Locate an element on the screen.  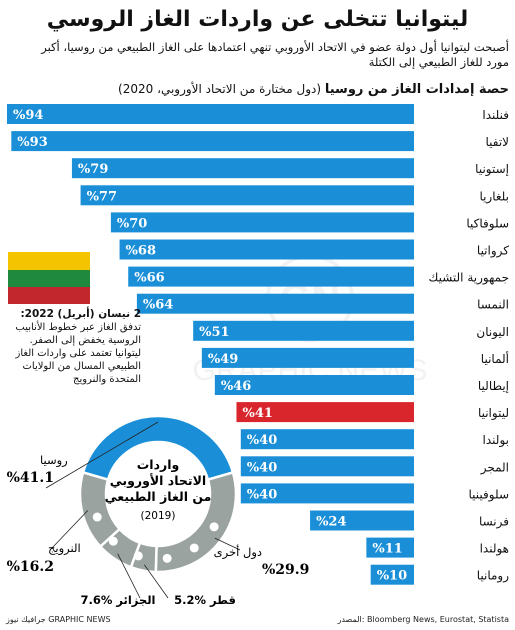
bar-value-label: %11 is located at coordinates (387, 549).